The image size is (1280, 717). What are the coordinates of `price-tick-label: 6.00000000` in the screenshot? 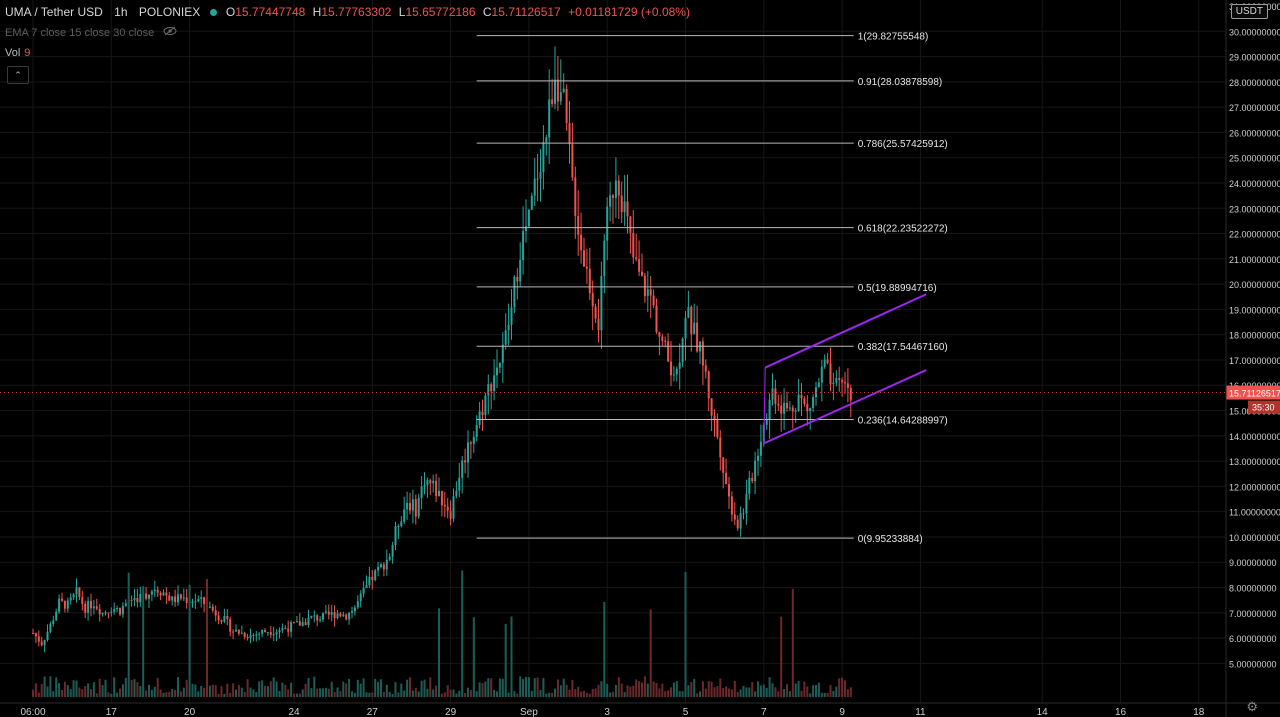 It's located at (1253, 639).